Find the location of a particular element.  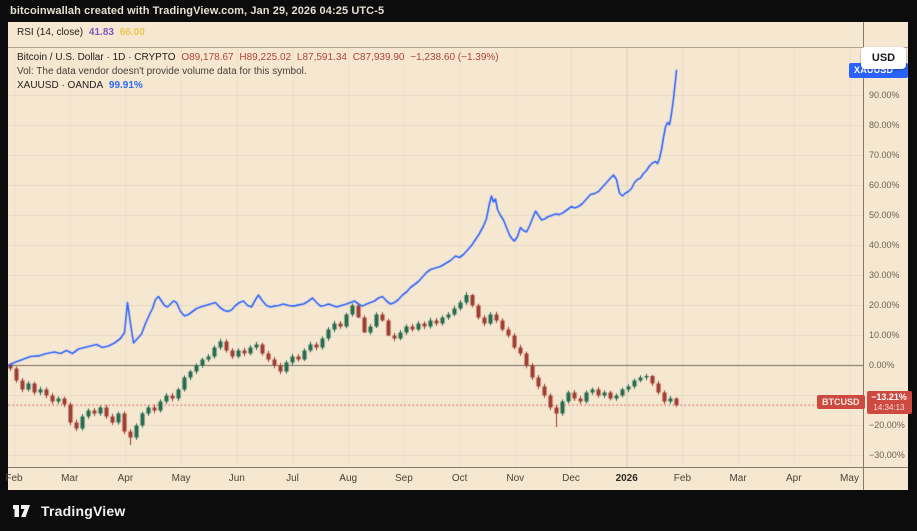

y-axis-label: 40.00% is located at coordinates (884, 245).